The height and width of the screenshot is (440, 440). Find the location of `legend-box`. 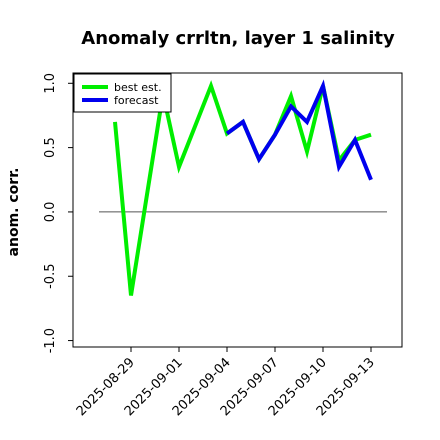

legend-box is located at coordinates (122, 93).